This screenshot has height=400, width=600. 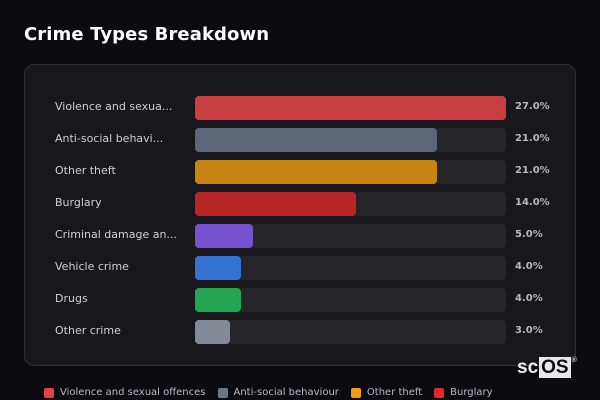 I want to click on legend-label: Violence and sexual offences, so click(x=133, y=392).